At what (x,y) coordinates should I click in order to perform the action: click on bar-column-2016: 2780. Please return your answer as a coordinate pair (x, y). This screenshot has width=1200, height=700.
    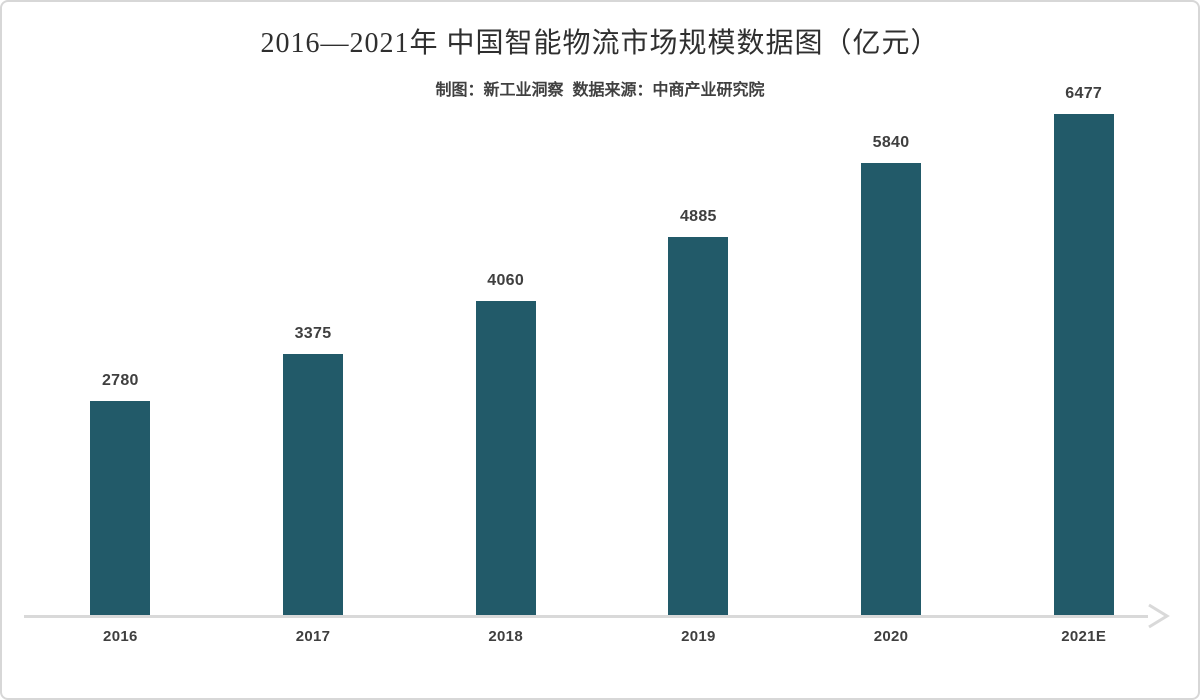
    Looking at the image, I should click on (120, 309).